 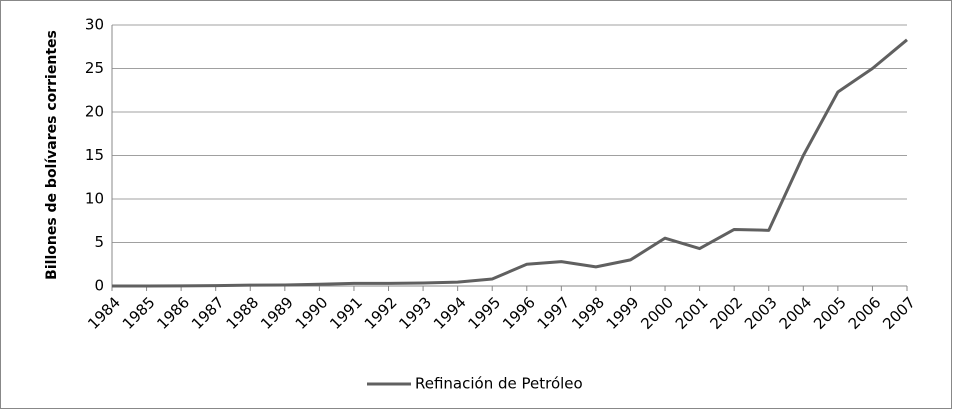 I want to click on y-tick-label: 10, so click(x=94, y=199).